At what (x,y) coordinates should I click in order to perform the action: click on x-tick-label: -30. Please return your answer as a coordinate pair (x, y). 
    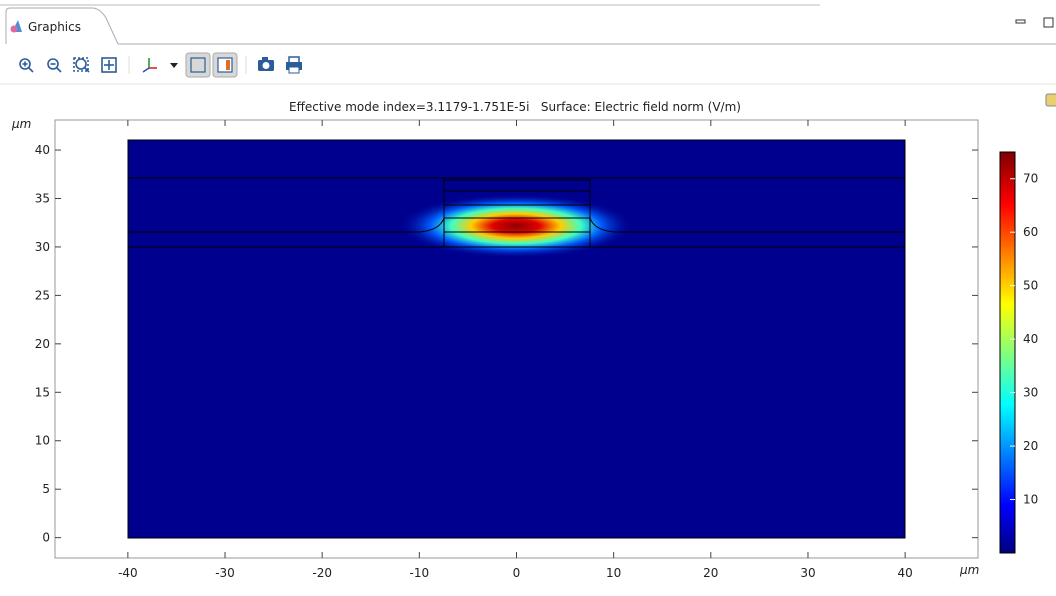
    Looking at the image, I should click on (225, 573).